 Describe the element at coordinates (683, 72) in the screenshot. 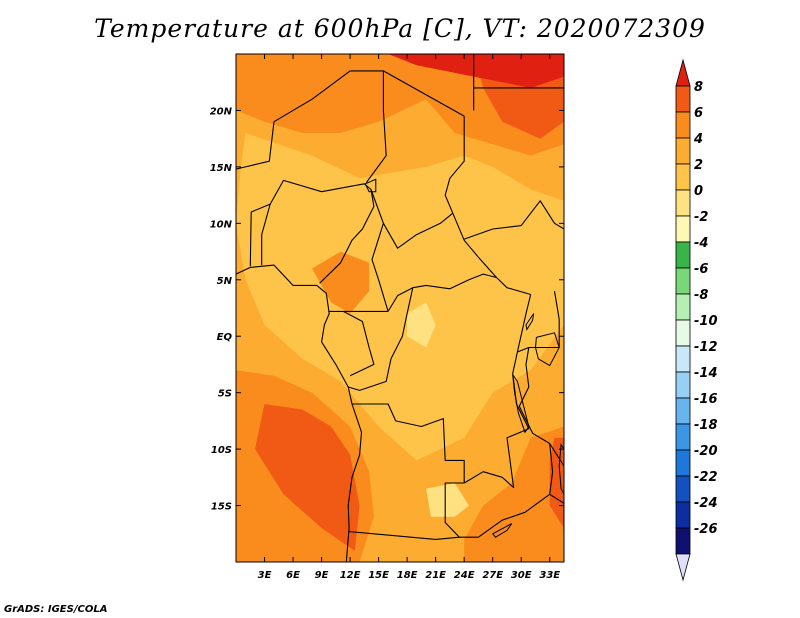

I see `colorbar-top-arrow` at that location.